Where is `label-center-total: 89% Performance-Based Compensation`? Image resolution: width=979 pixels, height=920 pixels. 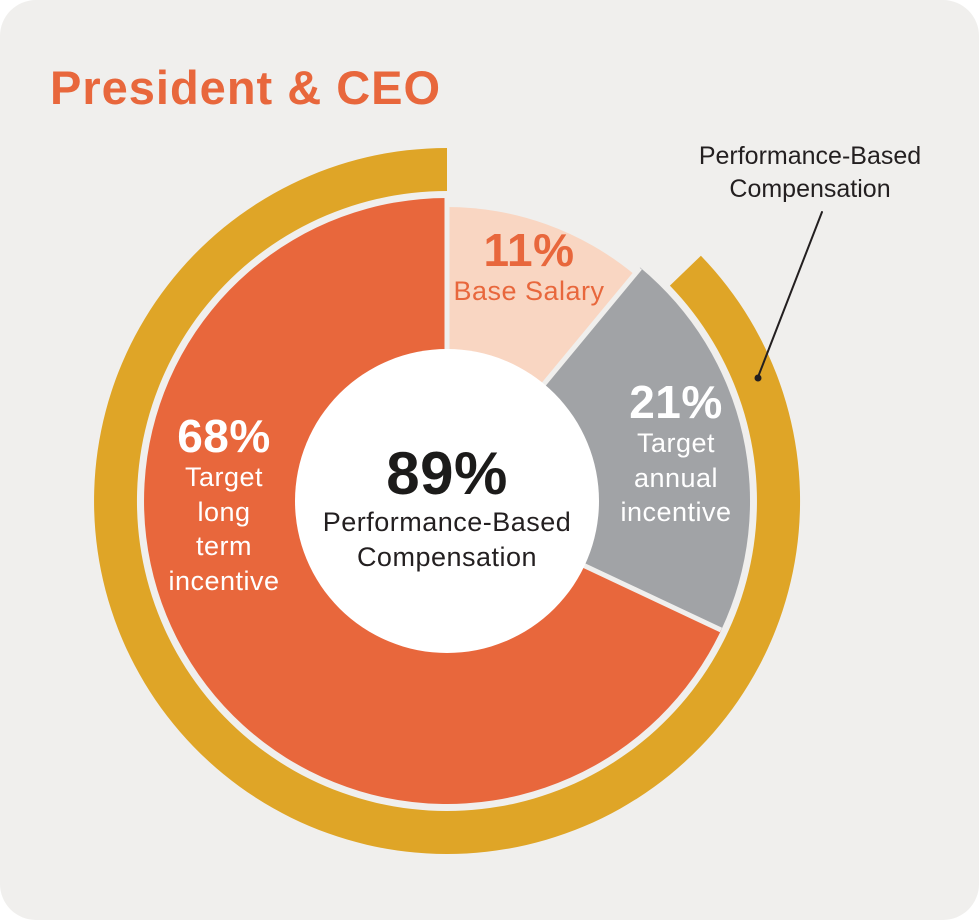
label-center-total: 89% Performance-Based Compensation is located at coordinates (447, 508).